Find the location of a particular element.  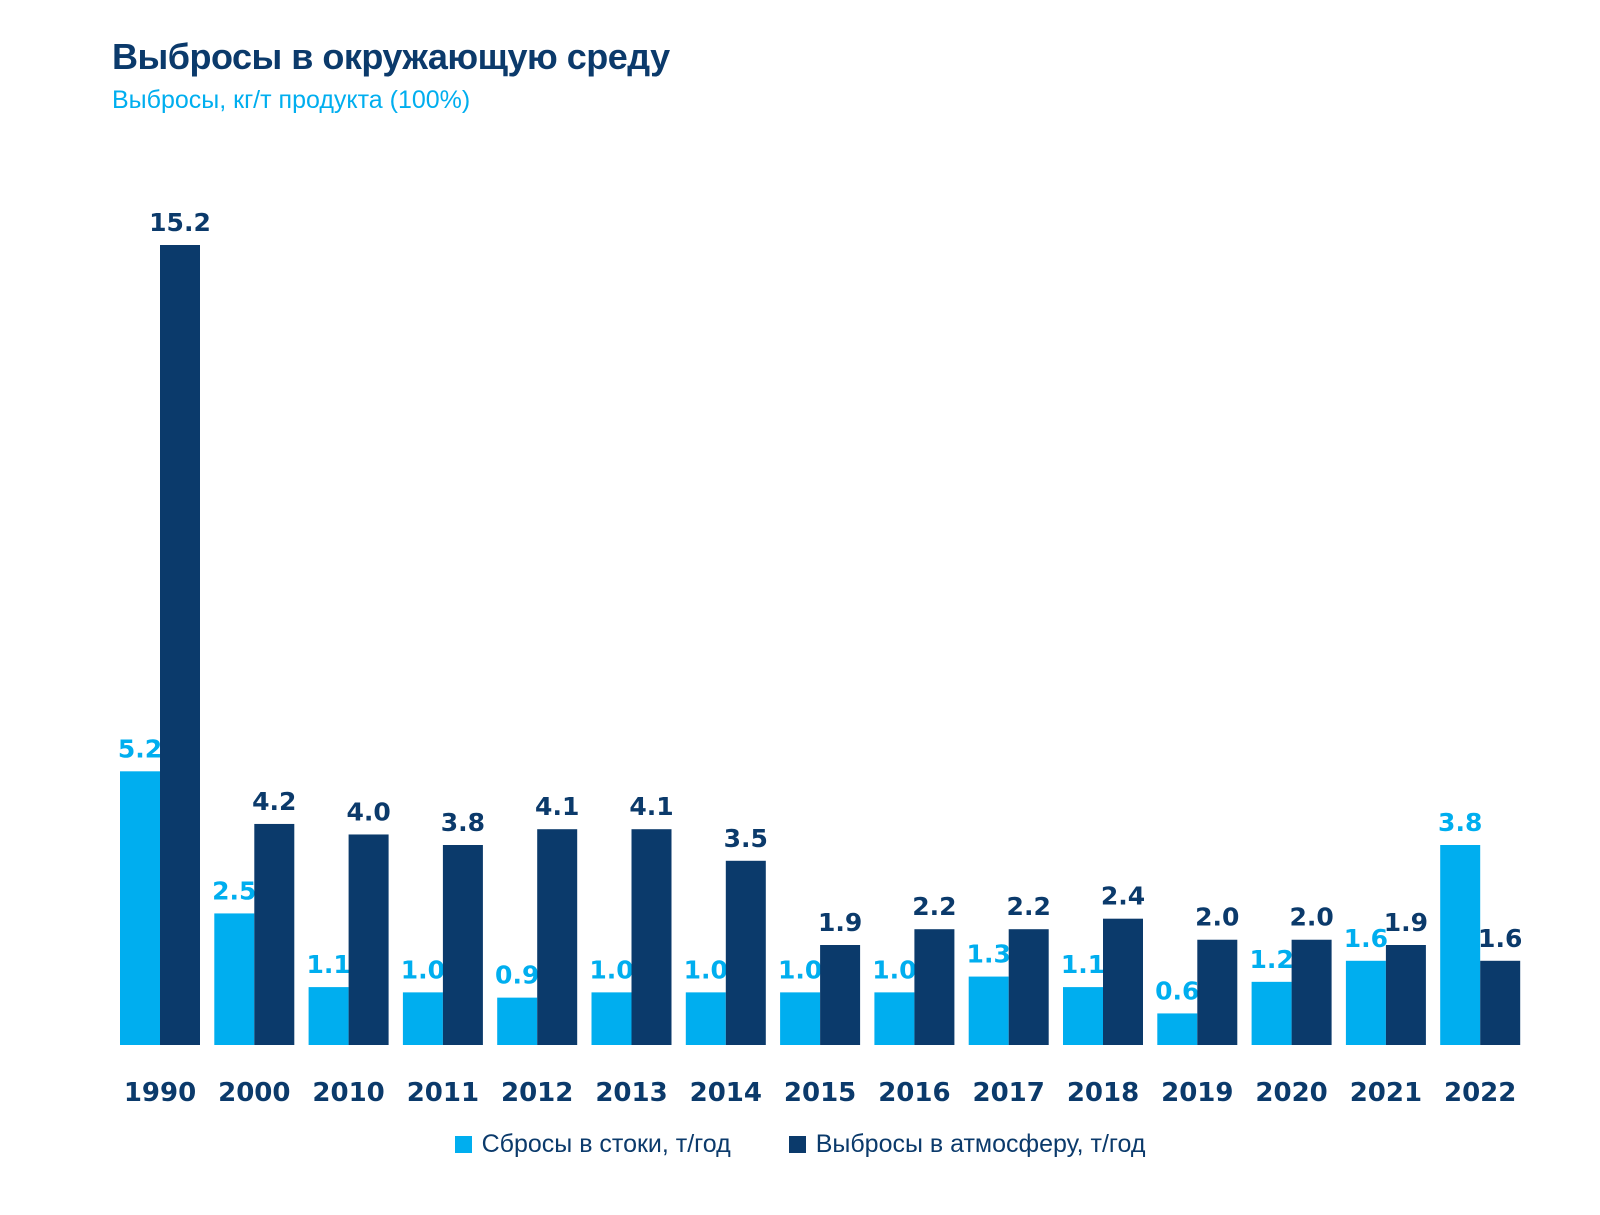

chart-title: Выбросы в окружающую среду is located at coordinates (391, 56).